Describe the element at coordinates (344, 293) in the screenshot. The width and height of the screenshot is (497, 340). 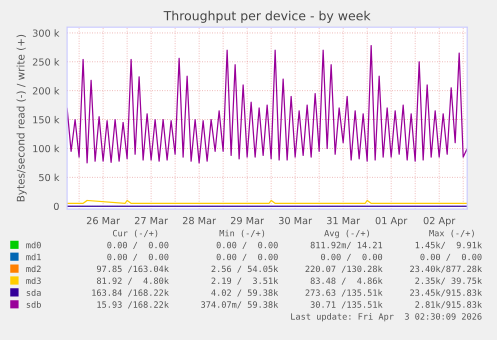
I see `text: 273.63 /135.51k` at that location.